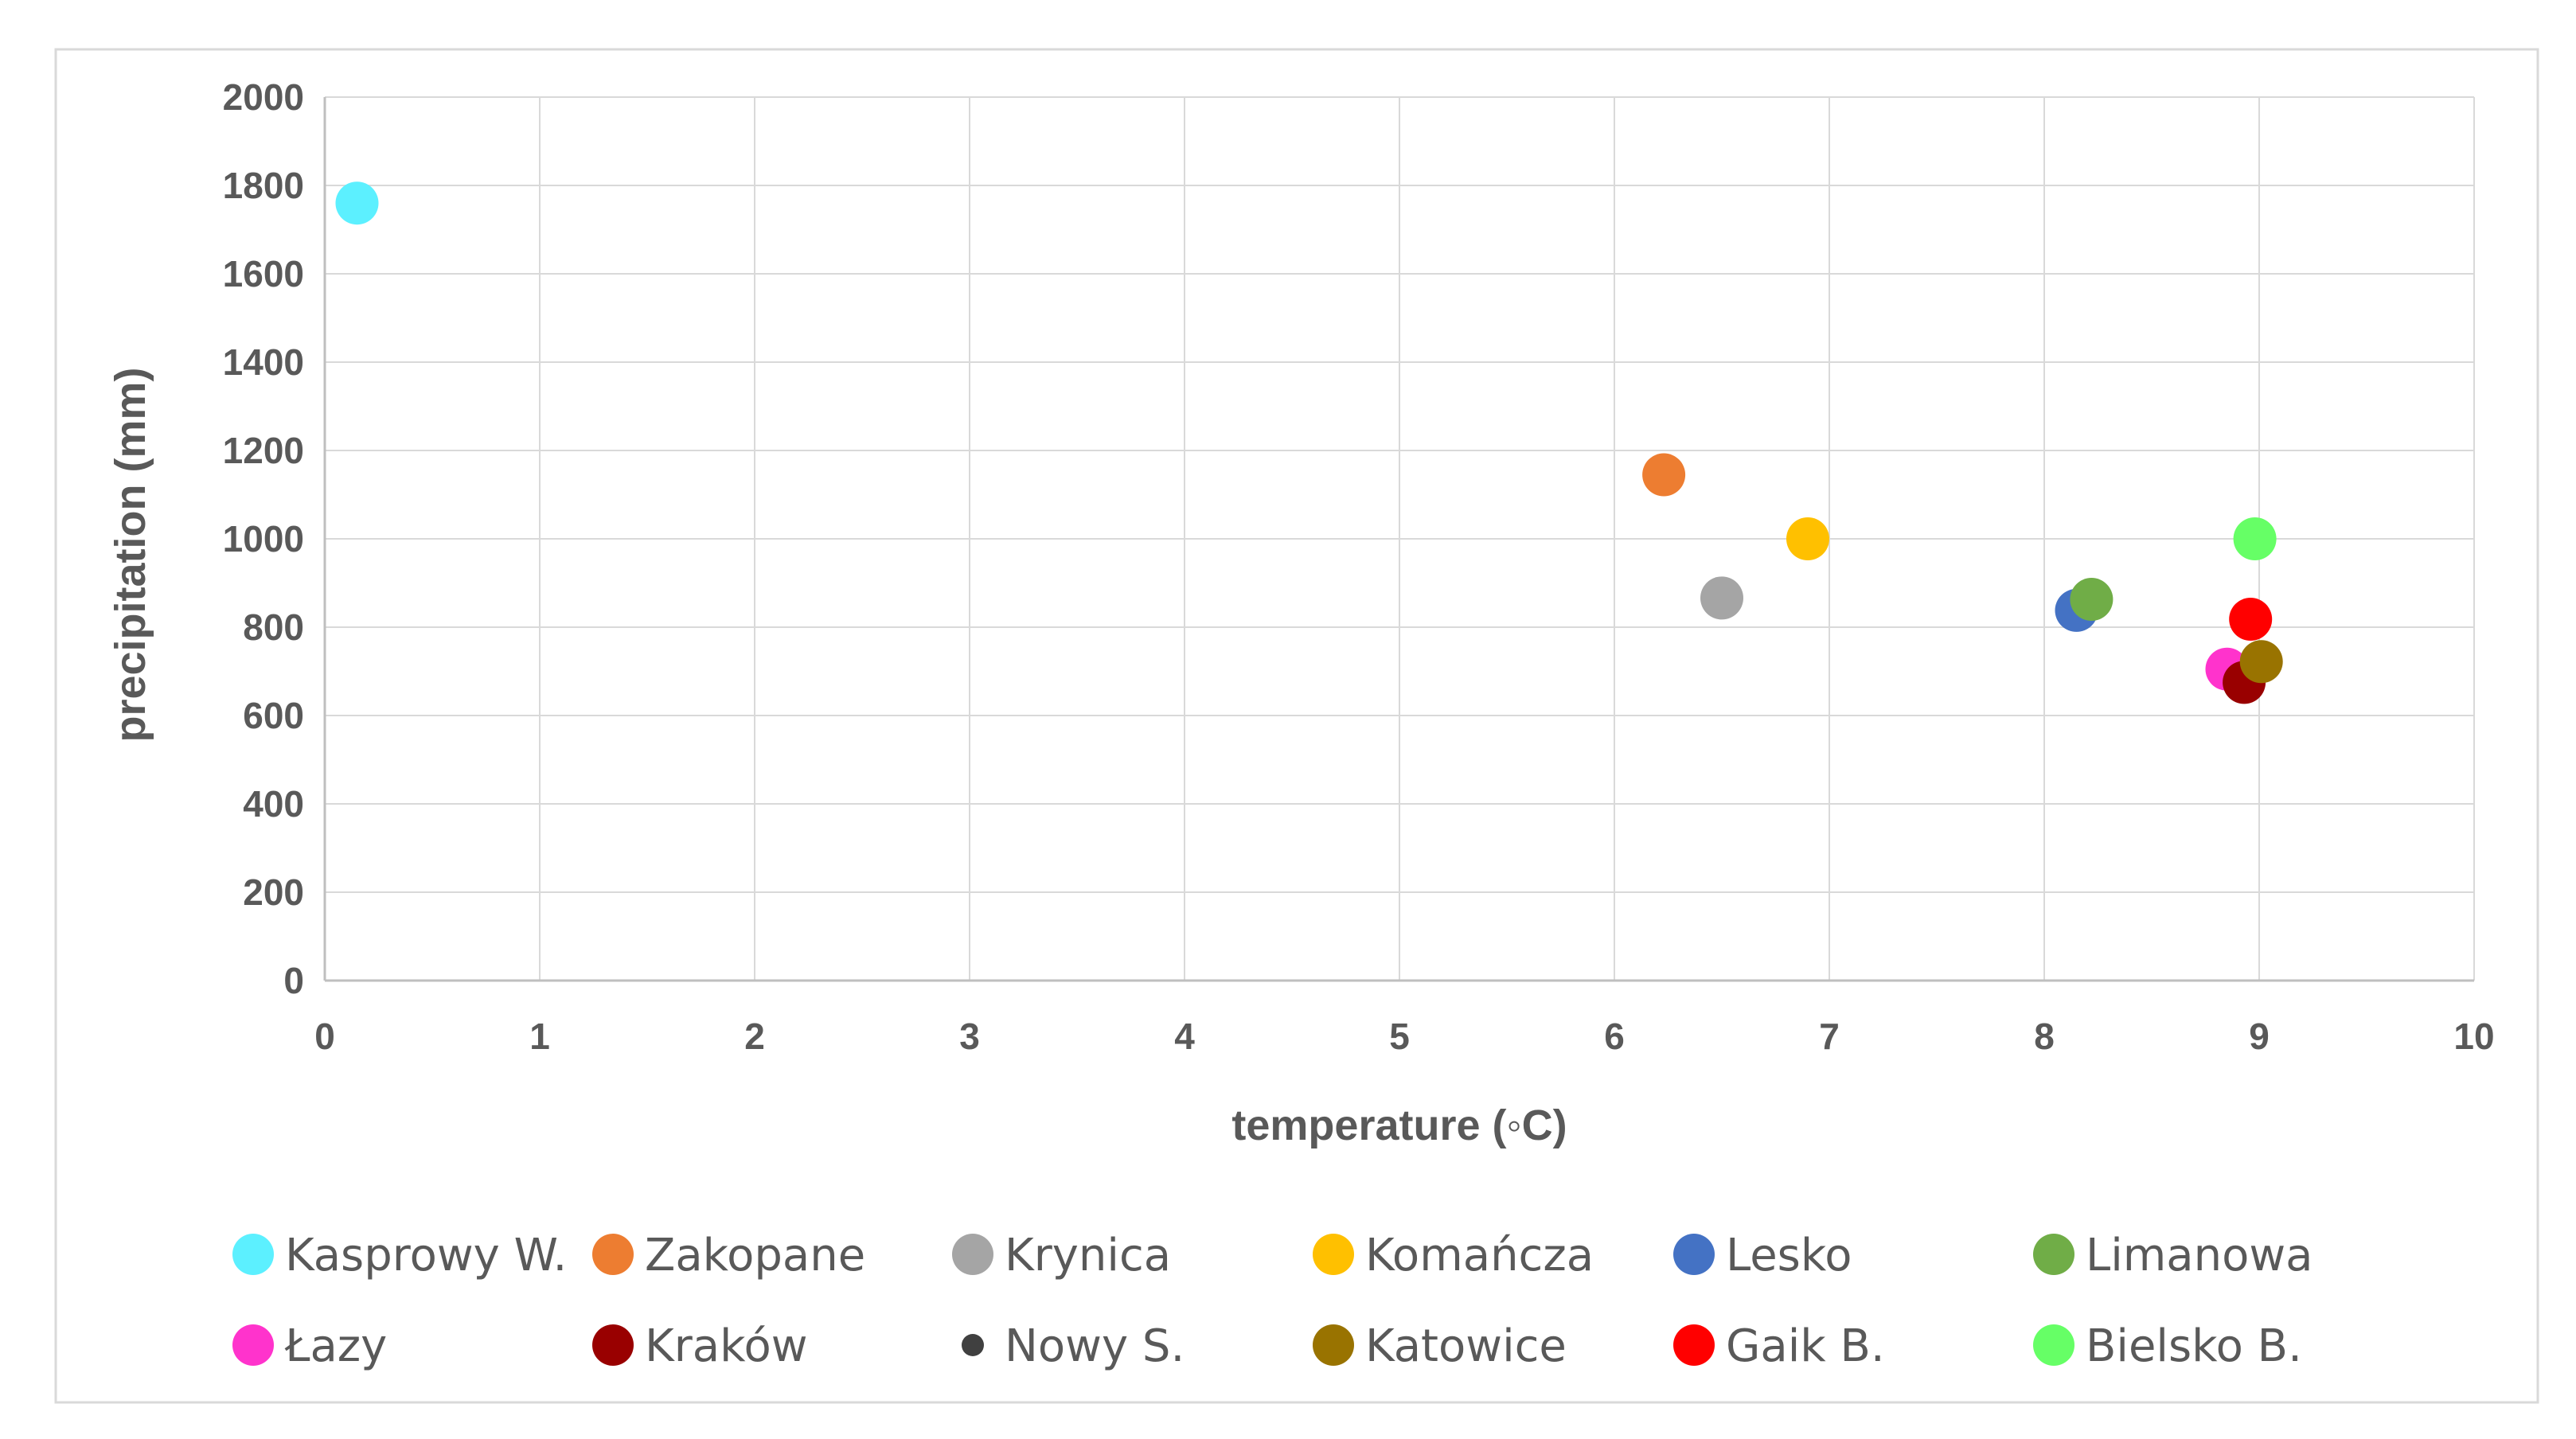 Image resolution: width=2576 pixels, height=1439 pixels. What do you see at coordinates (263, 97) in the screenshot?
I see `y-tick-label: 2000` at bounding box center [263, 97].